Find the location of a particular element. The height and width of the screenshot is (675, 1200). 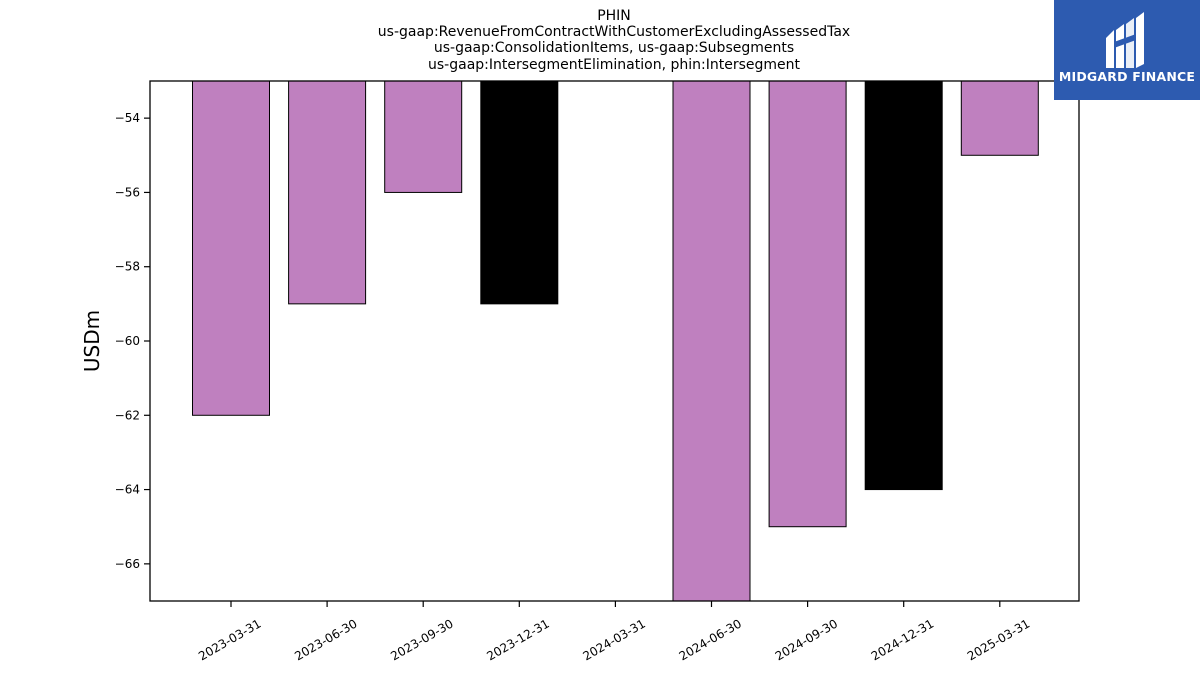

x-tick-label: 2023-09-30 is located at coordinates (421, 639).